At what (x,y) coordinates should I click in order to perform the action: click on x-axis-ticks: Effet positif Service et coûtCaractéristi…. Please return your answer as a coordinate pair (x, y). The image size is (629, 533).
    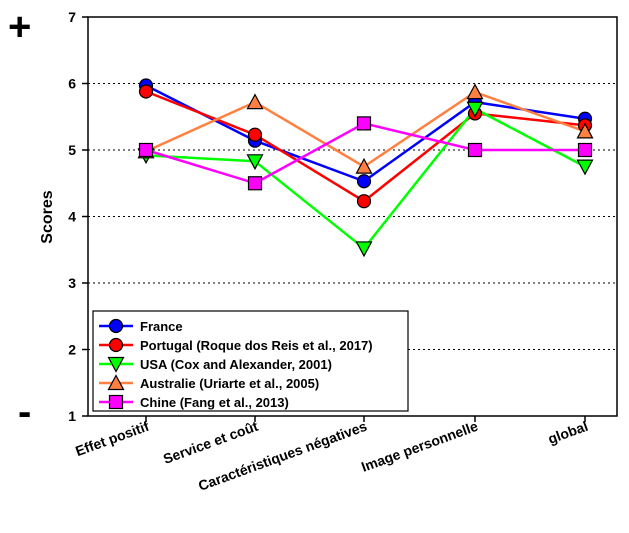
    Looking at the image, I should click on (331, 455).